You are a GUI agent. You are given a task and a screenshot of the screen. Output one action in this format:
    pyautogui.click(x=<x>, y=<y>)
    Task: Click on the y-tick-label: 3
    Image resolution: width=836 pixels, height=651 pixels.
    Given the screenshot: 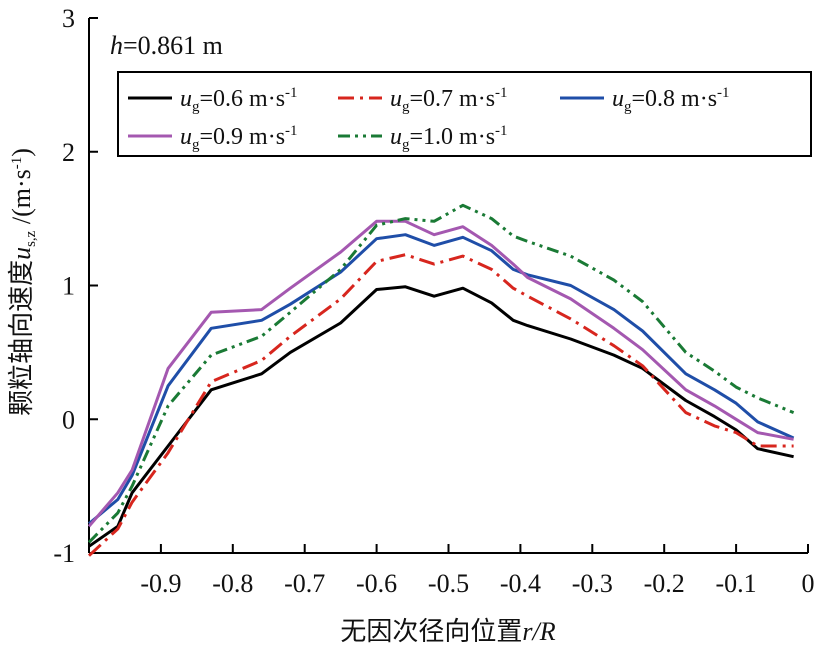 What is the action you would take?
    pyautogui.click(x=68, y=18)
    